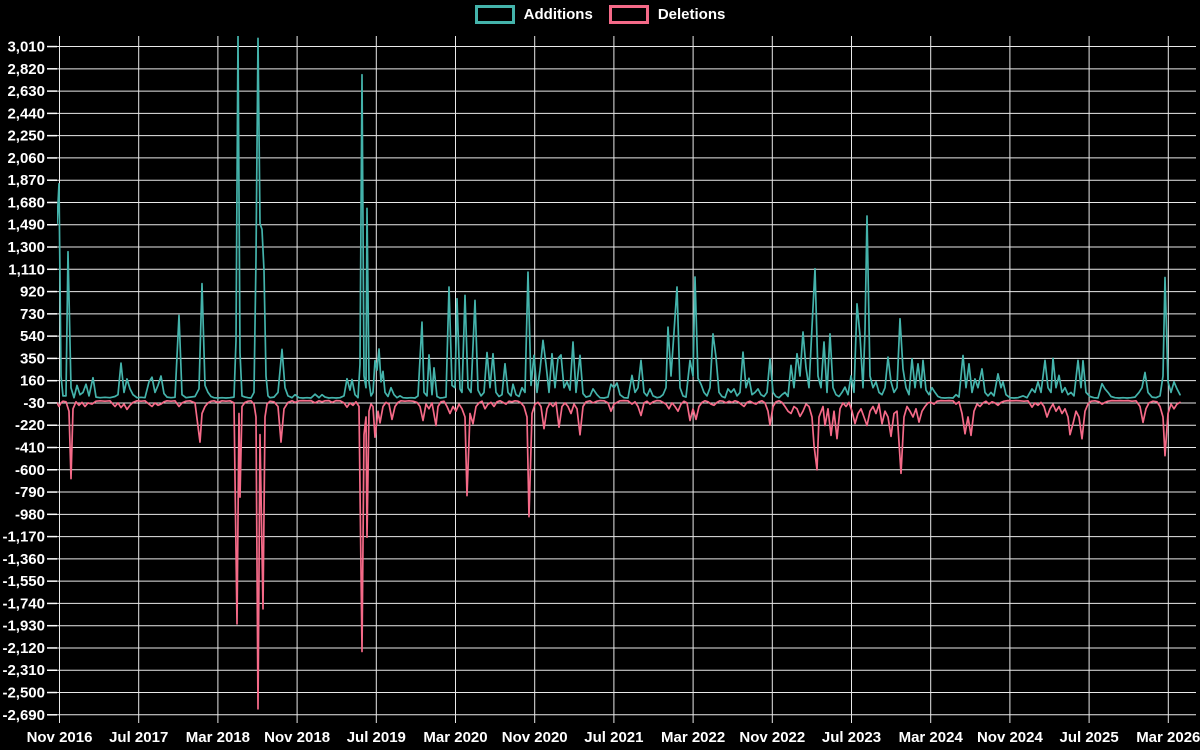  I want to click on legend-item-deletions: Deletions, so click(667, 14).